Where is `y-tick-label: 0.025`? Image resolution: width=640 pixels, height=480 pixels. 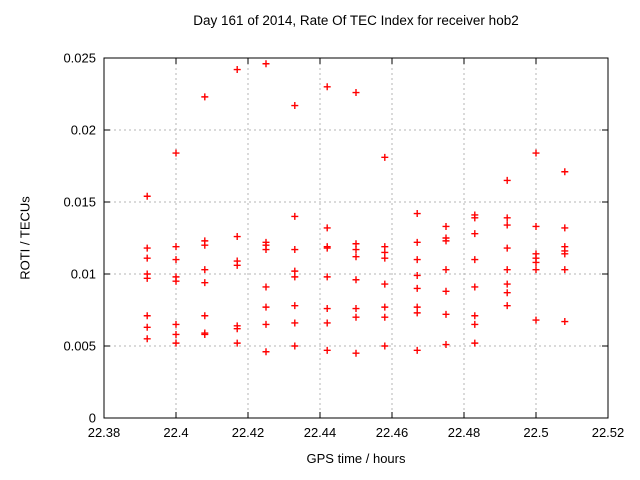
y-tick-label: 0.025 is located at coordinates (79, 58).